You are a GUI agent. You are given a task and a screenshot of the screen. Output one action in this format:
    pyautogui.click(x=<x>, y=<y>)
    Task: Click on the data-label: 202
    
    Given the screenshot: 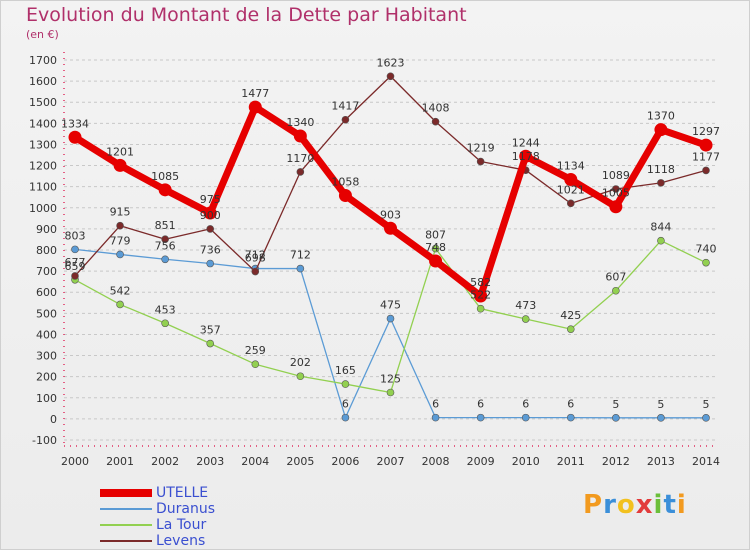 What is the action you would take?
    pyautogui.click(x=300, y=362)
    